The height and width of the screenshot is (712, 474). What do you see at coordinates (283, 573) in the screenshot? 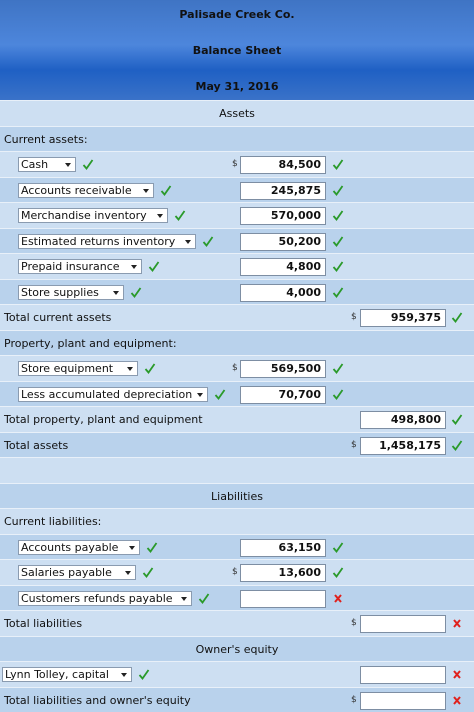
I see `amount-input: 13,600` at bounding box center [283, 573].